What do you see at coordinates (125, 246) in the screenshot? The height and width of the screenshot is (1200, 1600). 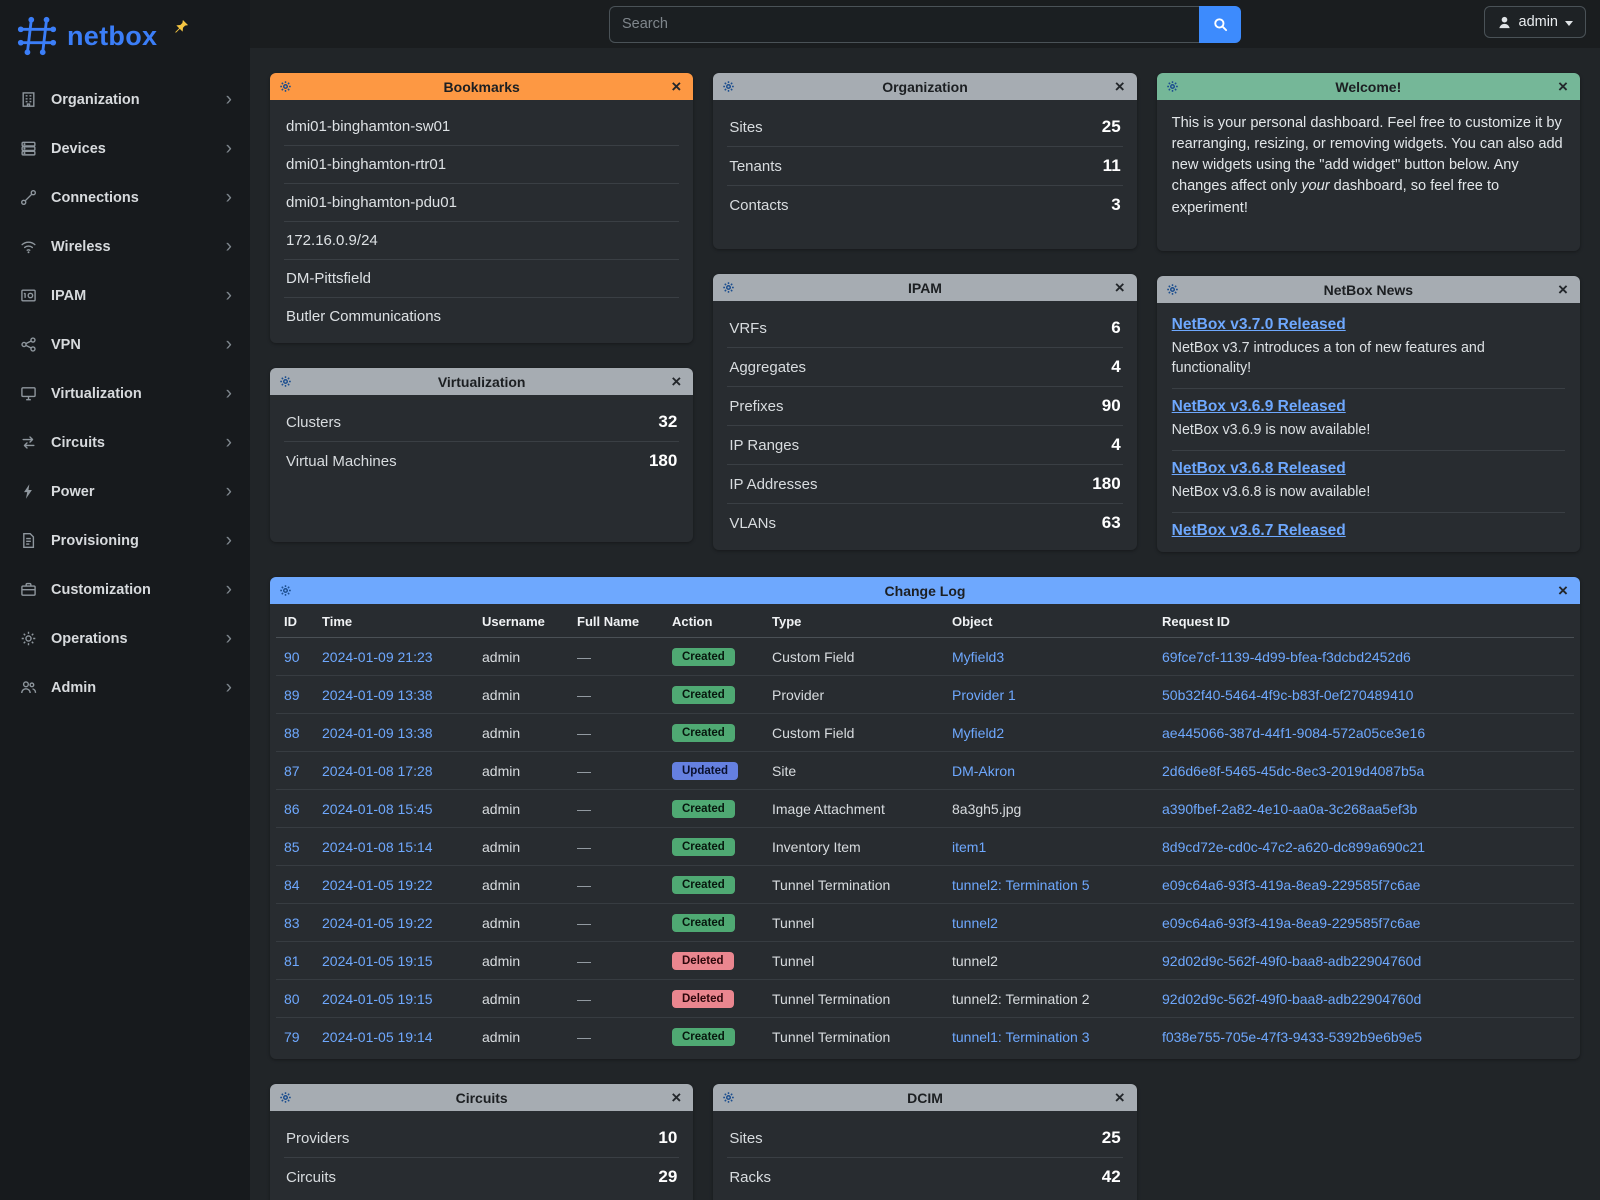 I see `sidebar-item-wireless: Wireless ›` at bounding box center [125, 246].